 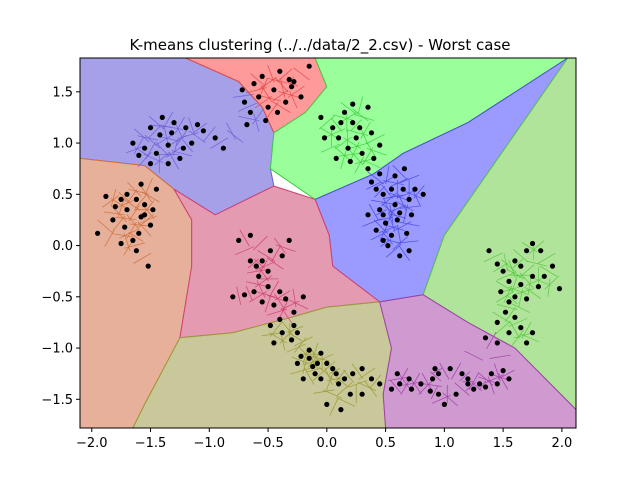 I want to click on y-tick-label: 0.0, so click(x=62, y=246).